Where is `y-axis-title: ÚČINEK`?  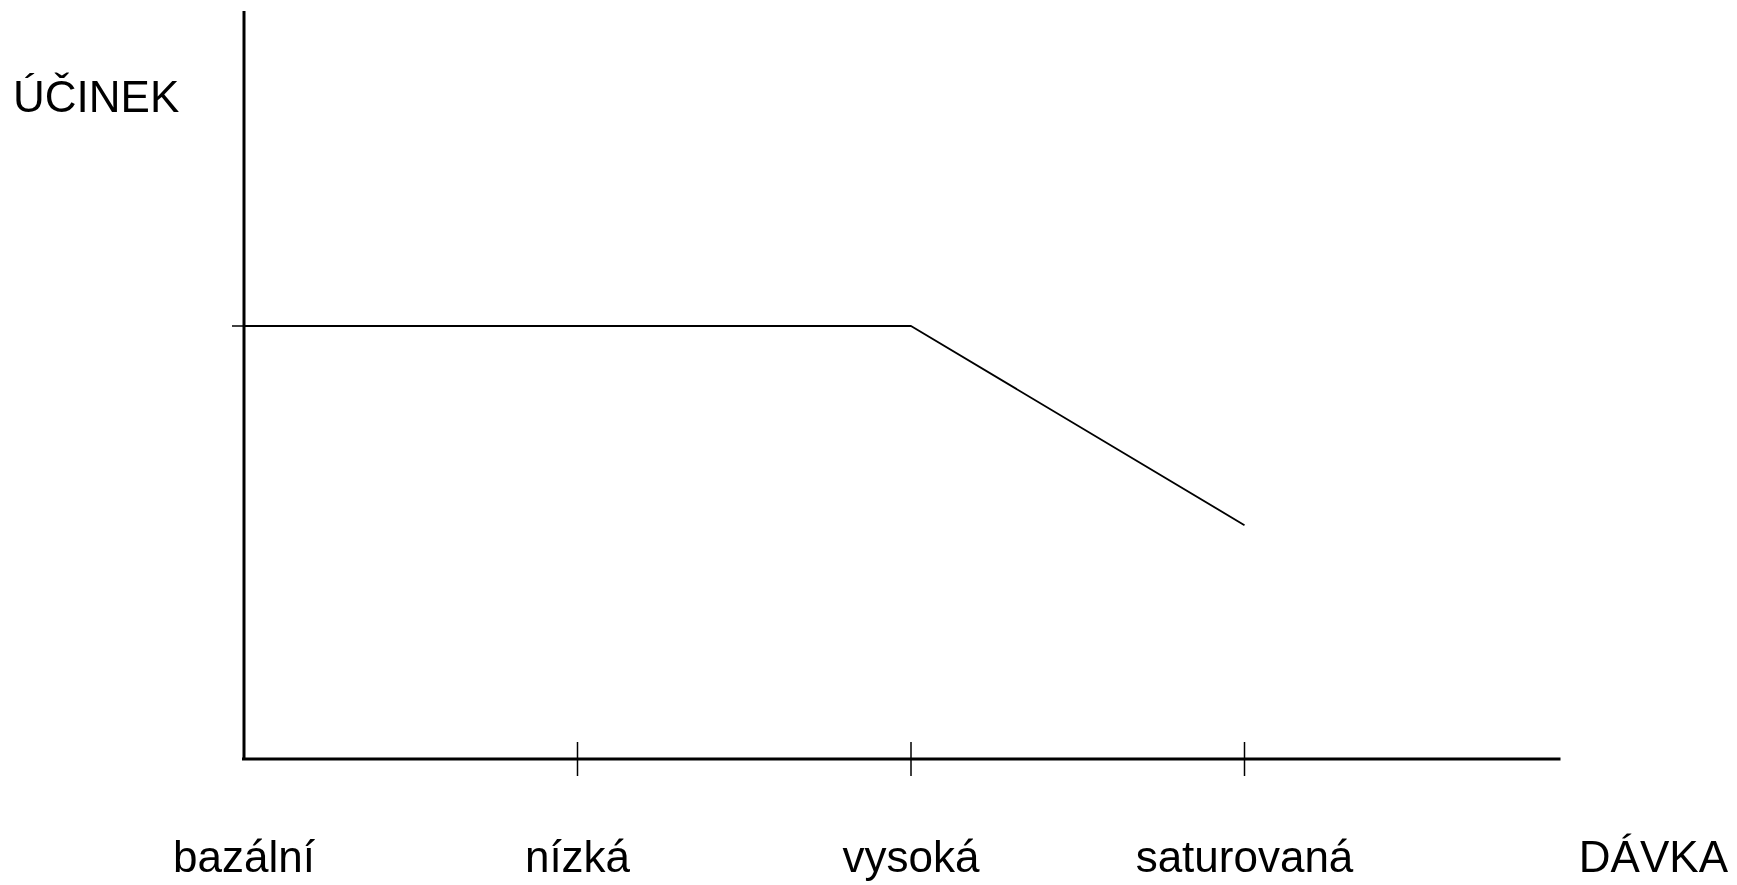
y-axis-title: ÚČINEK is located at coordinates (96, 96).